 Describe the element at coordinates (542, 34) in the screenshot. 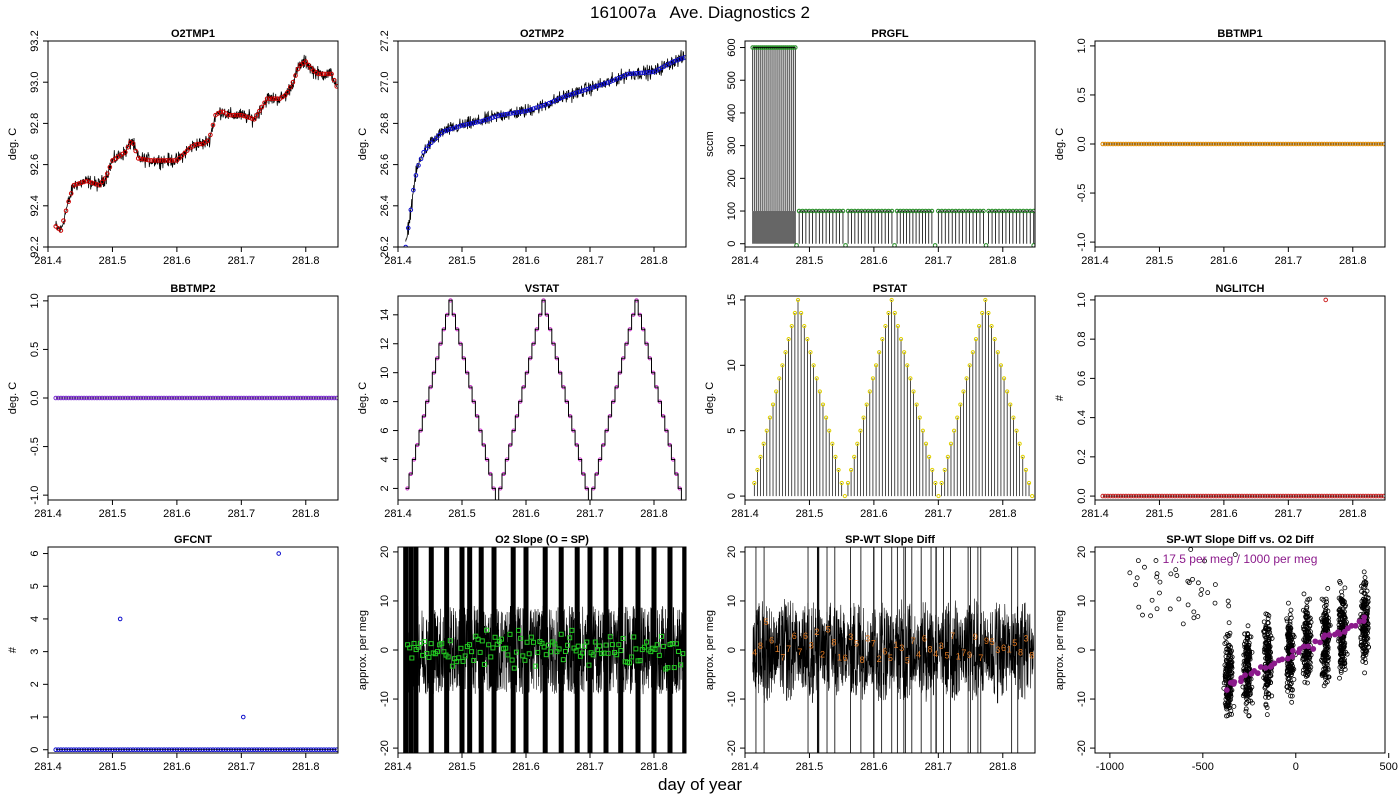

I see `panel-title: O2TMP2` at that location.